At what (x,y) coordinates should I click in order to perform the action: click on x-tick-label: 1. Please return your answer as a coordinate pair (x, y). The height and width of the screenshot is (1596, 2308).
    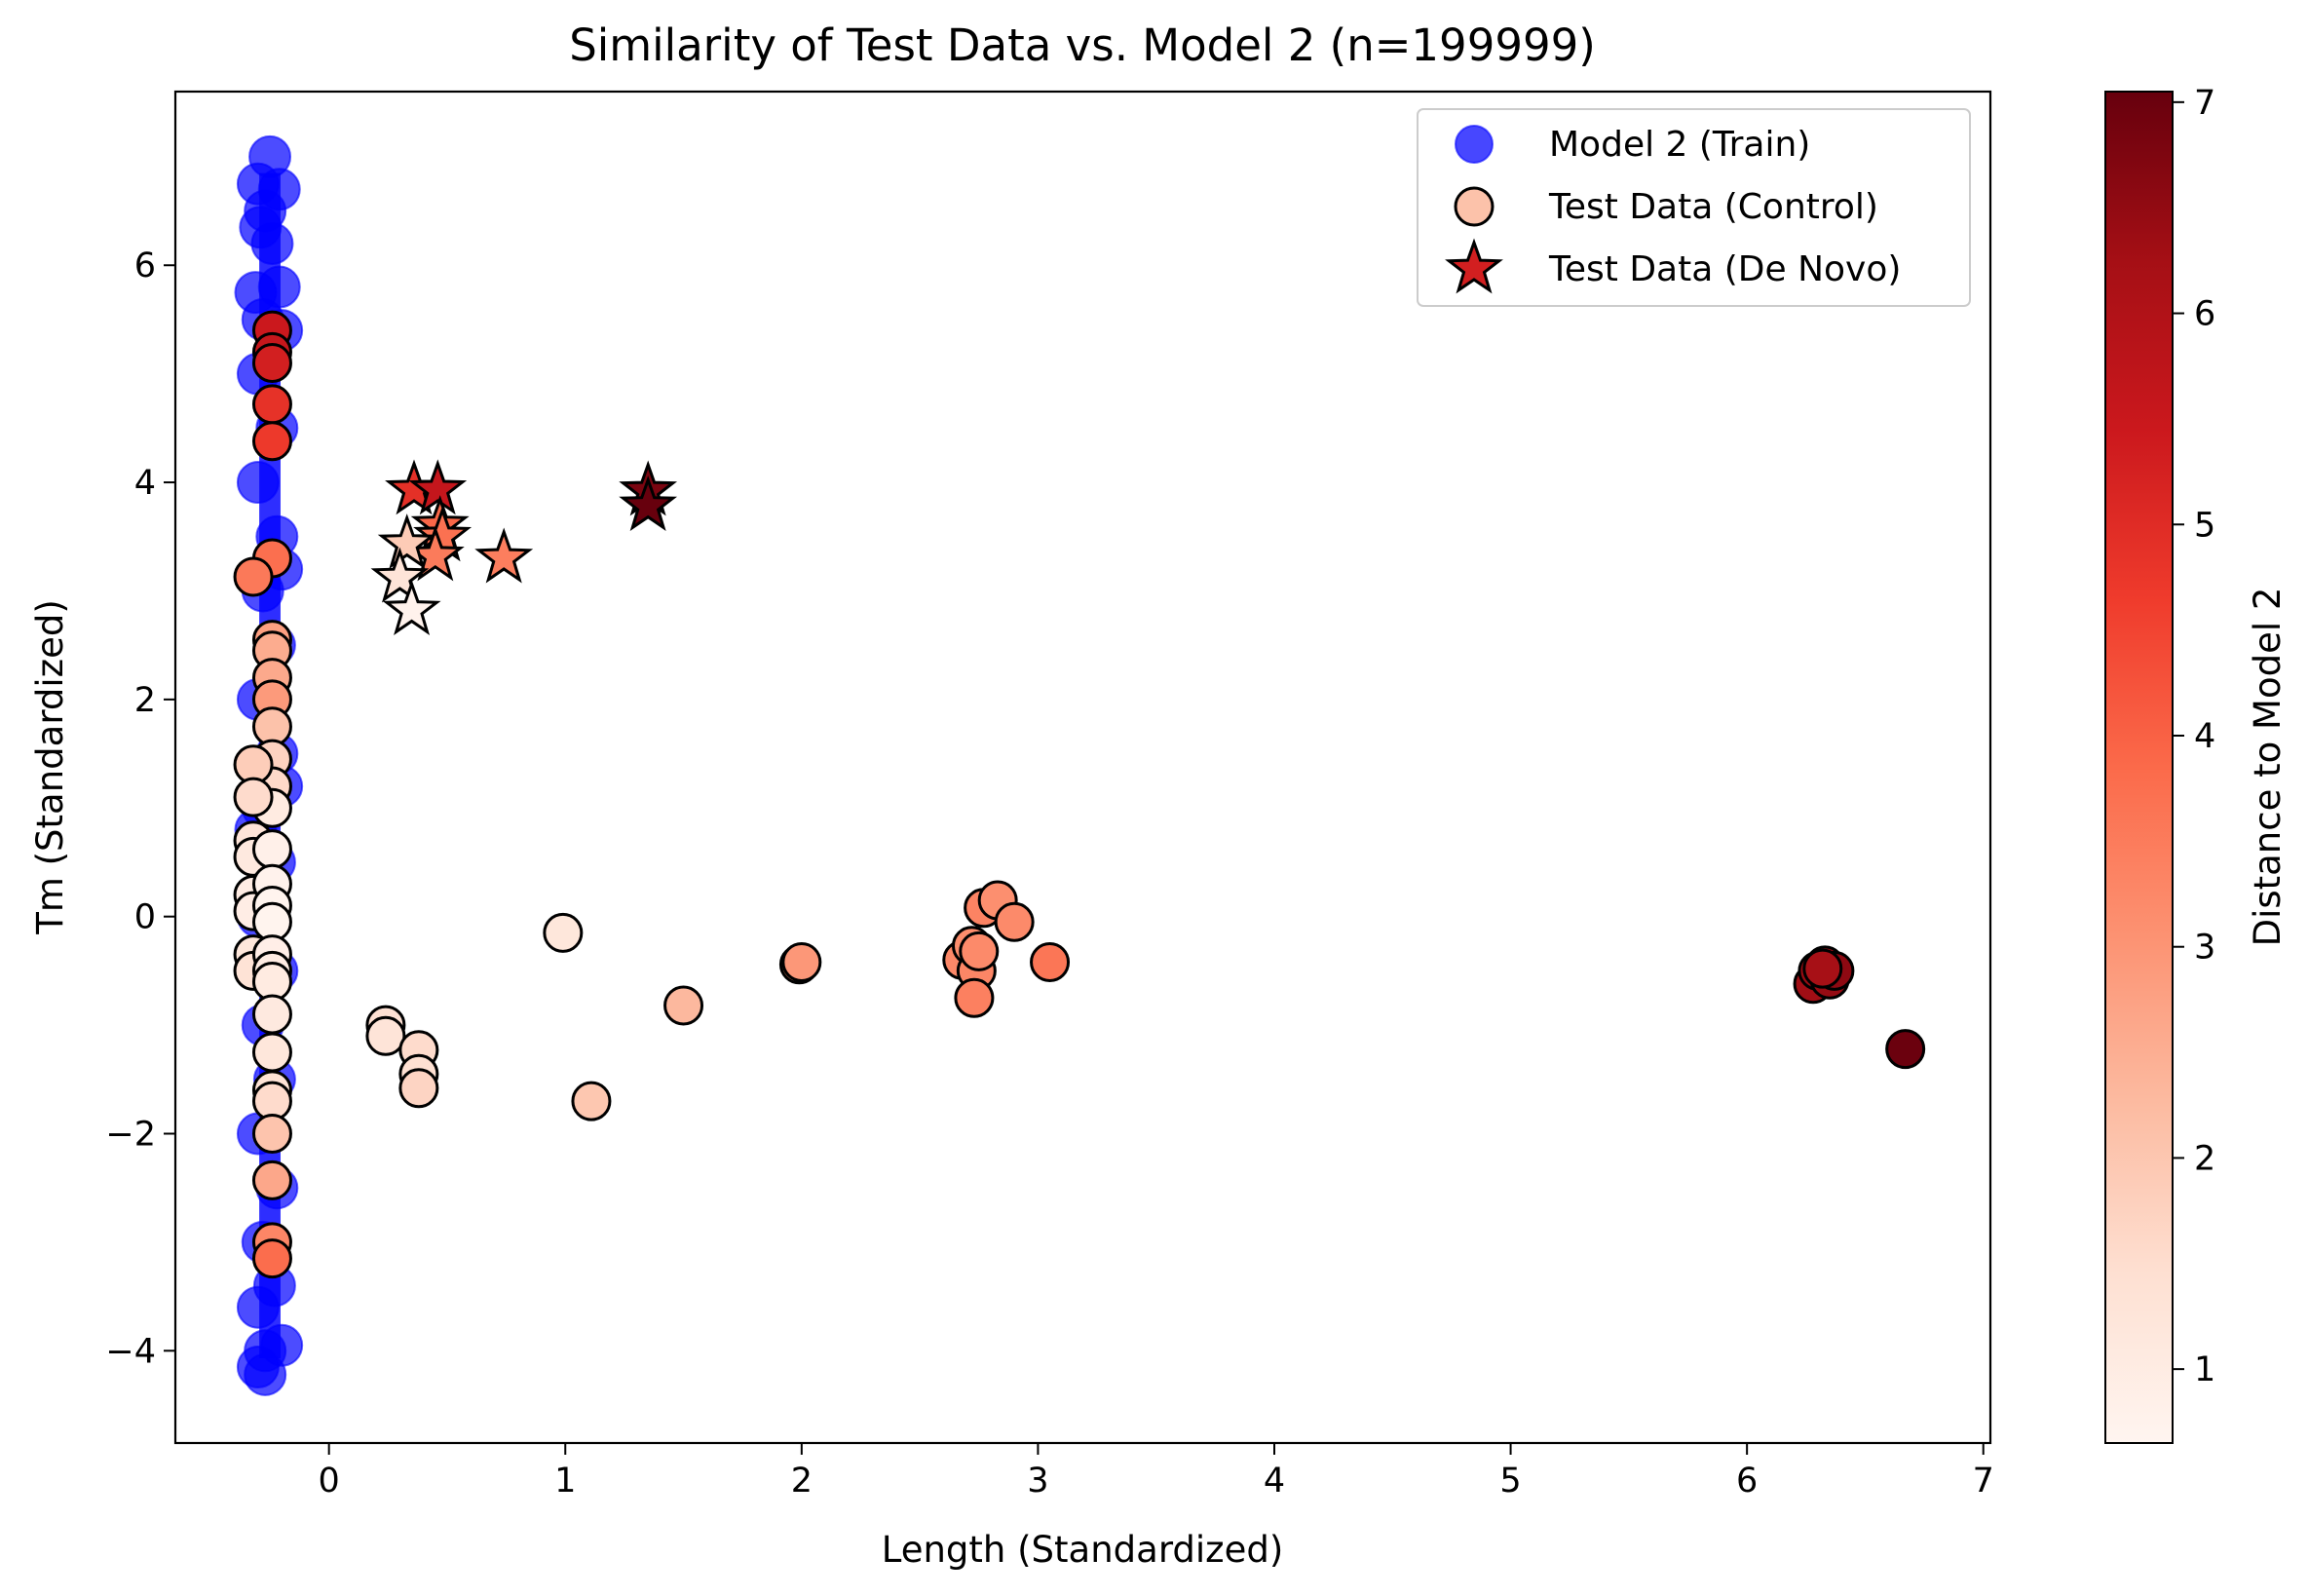
    Looking at the image, I should click on (565, 1482).